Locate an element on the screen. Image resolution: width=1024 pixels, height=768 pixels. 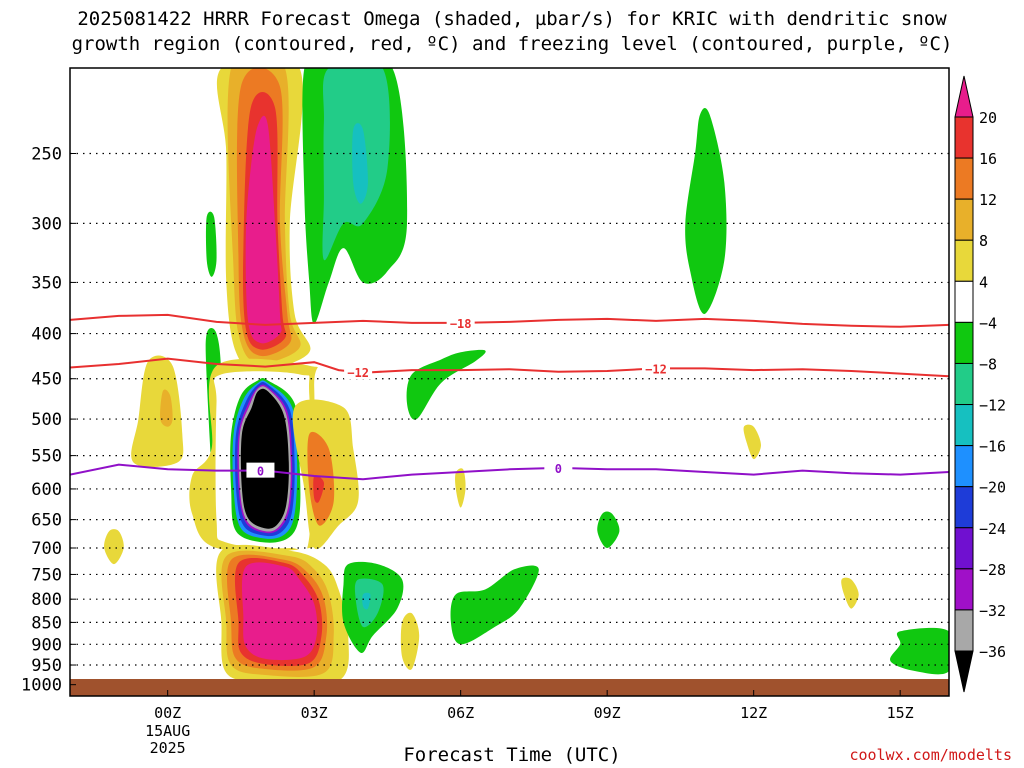
colorbar-label-5: −4 is located at coordinates (988, 323).